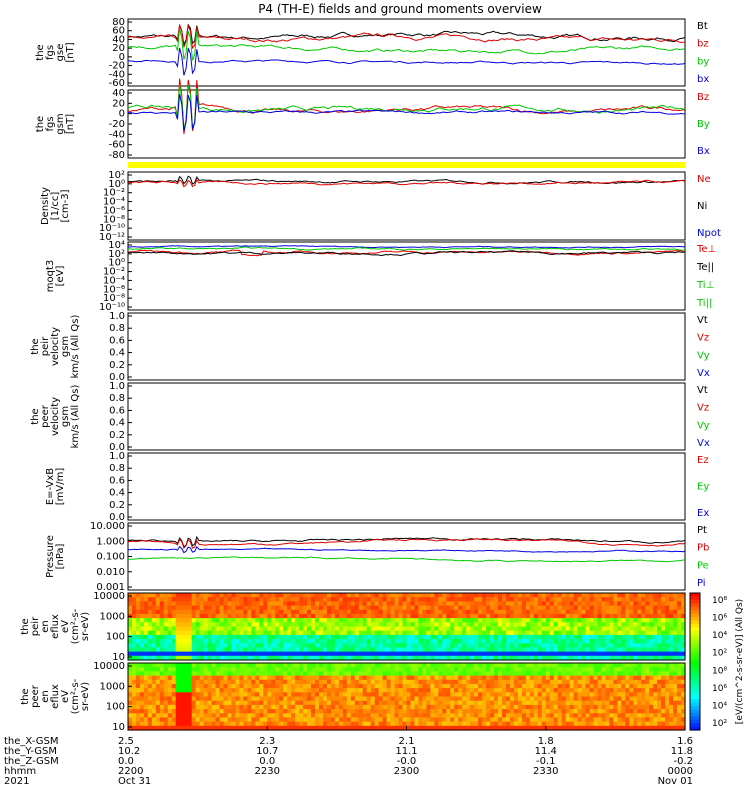  Describe the element at coordinates (122, 57) in the screenshot. I see `y-tick-label: 0` at that location.